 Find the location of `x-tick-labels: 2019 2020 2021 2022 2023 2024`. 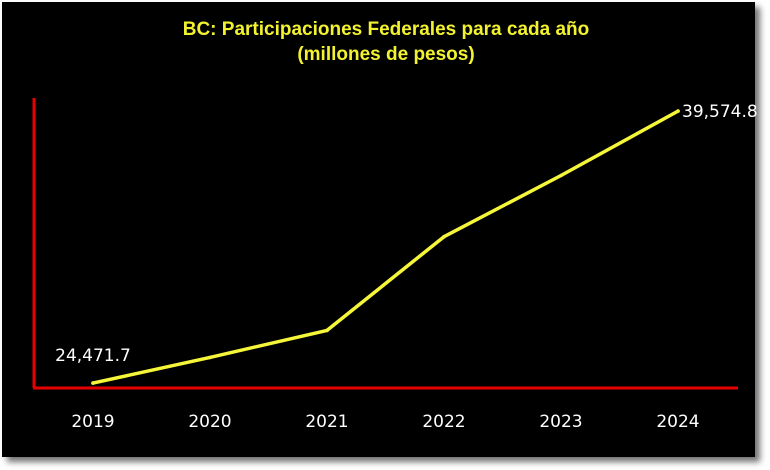

x-tick-labels: 2019 2020 2021 2022 2023 2024 is located at coordinates (385, 422).